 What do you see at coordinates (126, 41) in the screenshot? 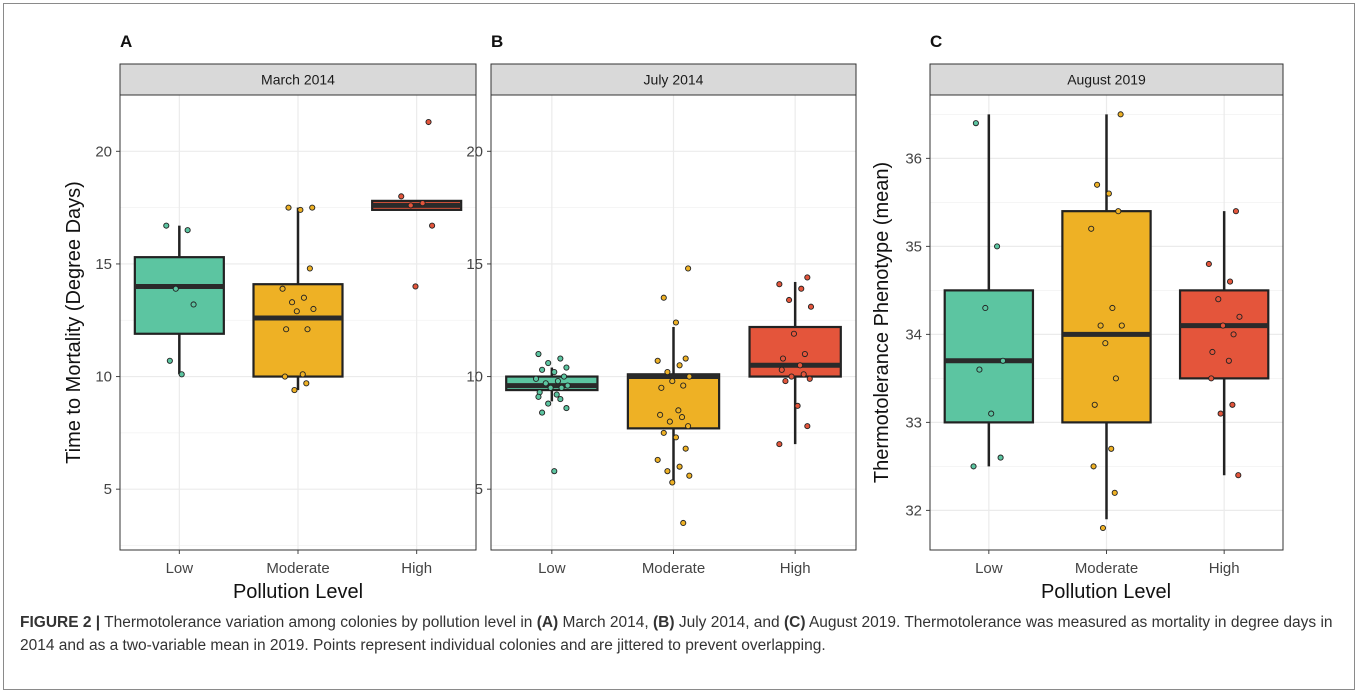
I see `panel-letter: A` at bounding box center [126, 41].